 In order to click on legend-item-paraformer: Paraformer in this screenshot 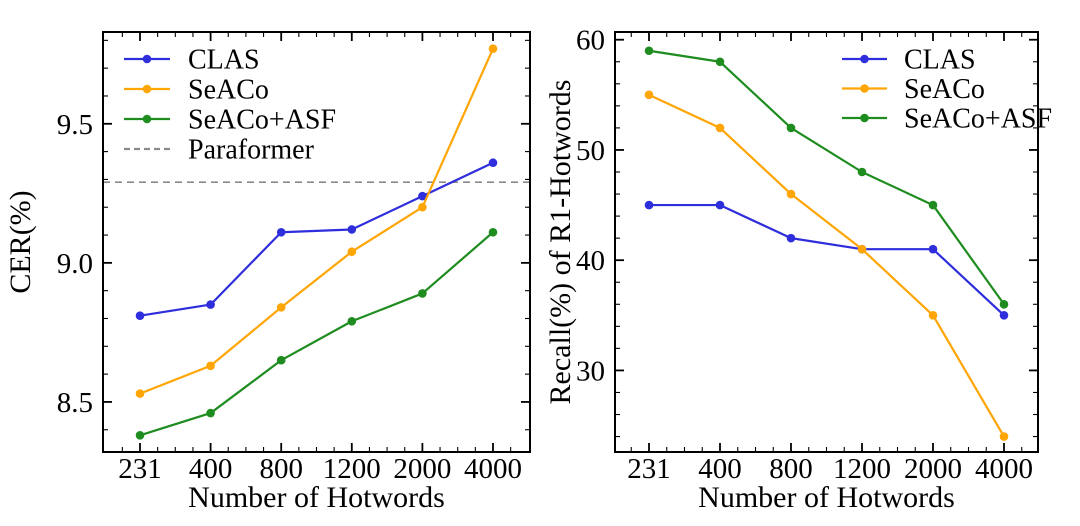, I will do `click(219, 150)`.